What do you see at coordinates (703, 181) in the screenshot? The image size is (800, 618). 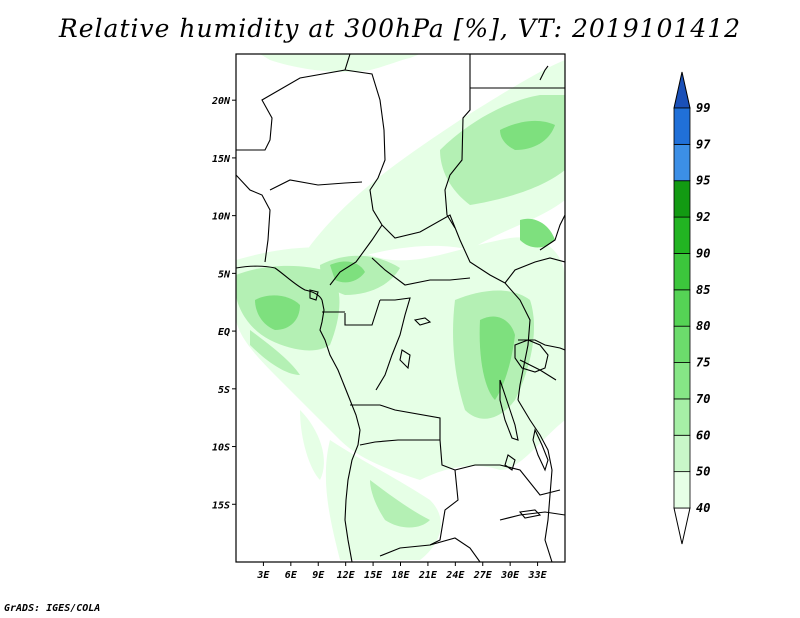 I see `colorbar-label: 95` at bounding box center [703, 181].